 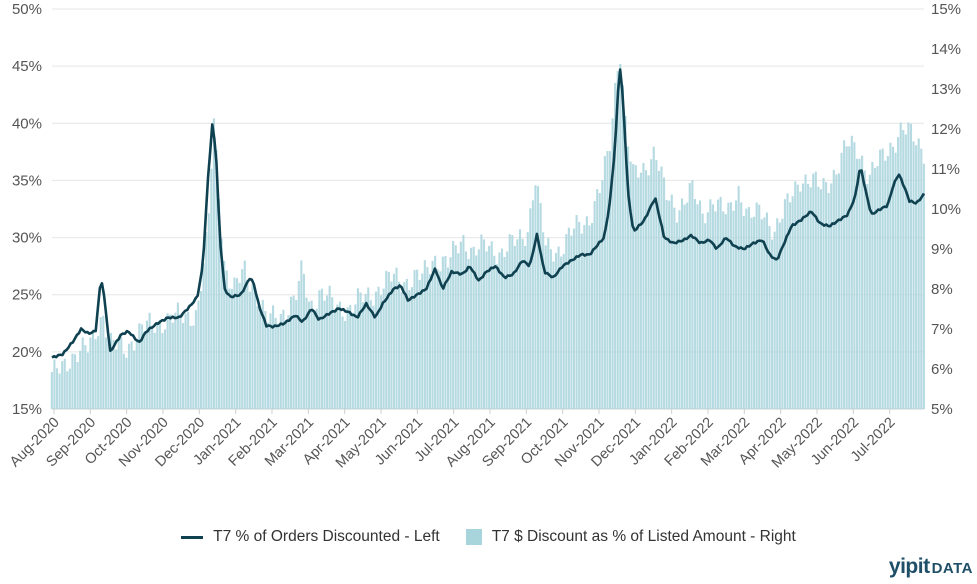 I want to click on brand-sub: DATA, so click(x=952, y=568).